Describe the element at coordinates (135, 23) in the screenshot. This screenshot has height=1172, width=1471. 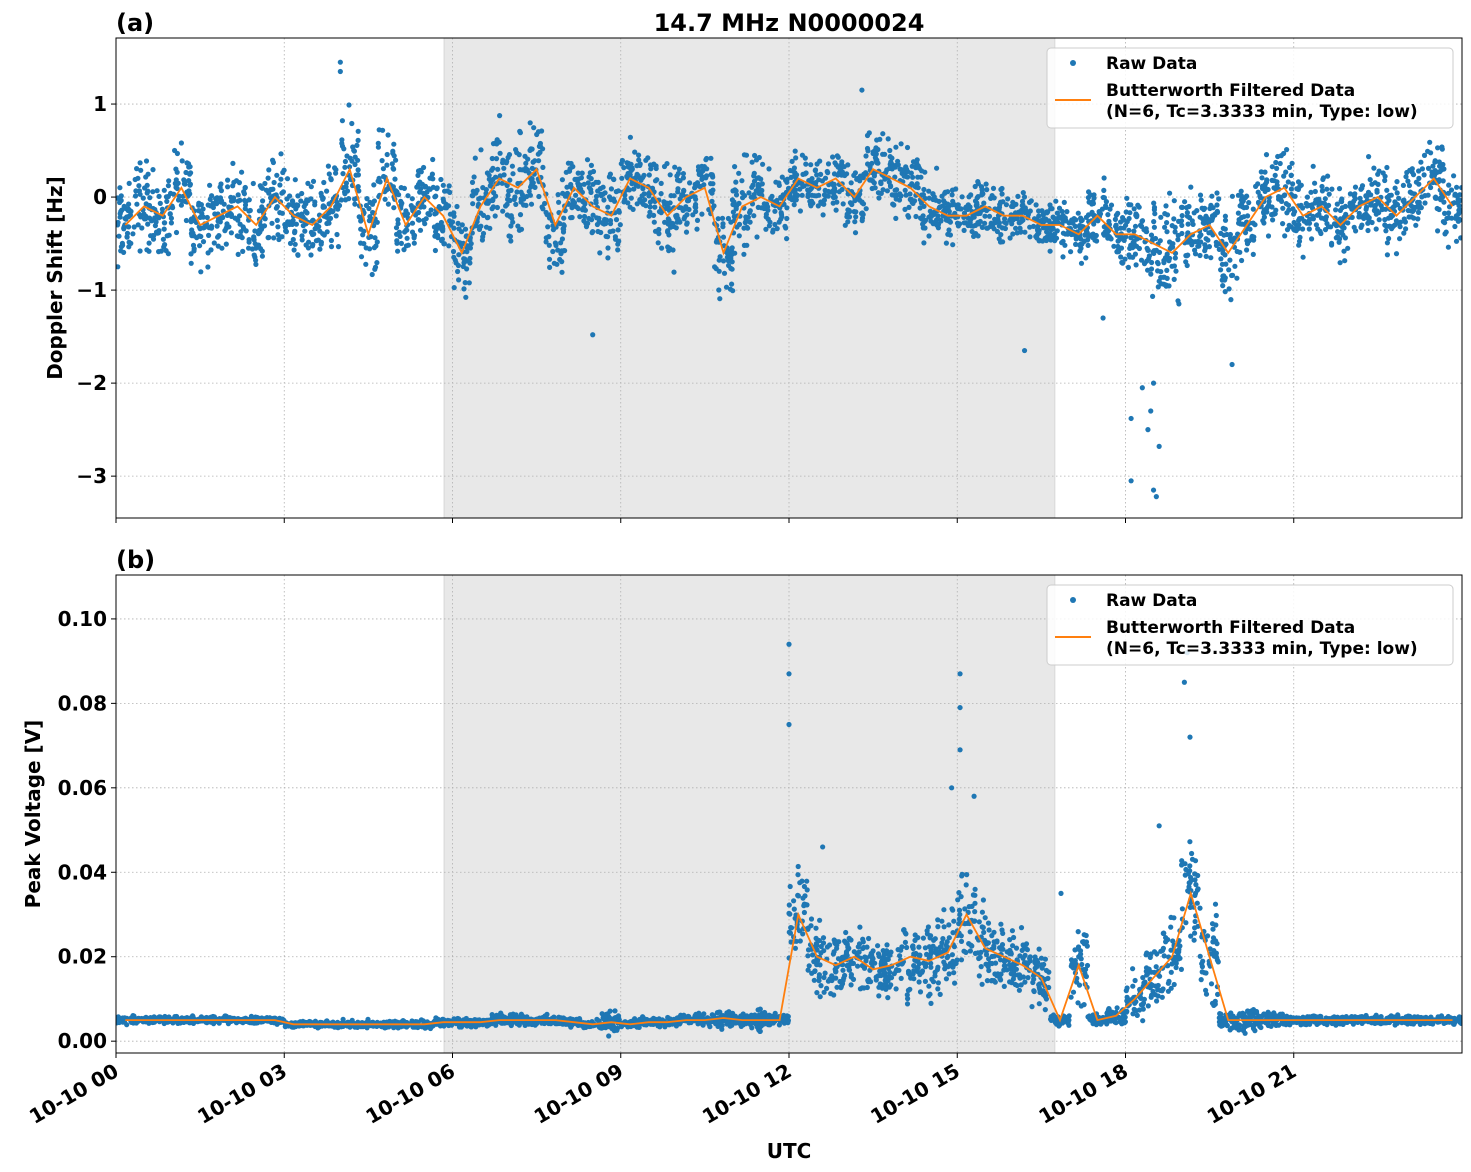
I see `panel-label: (a)` at that location.